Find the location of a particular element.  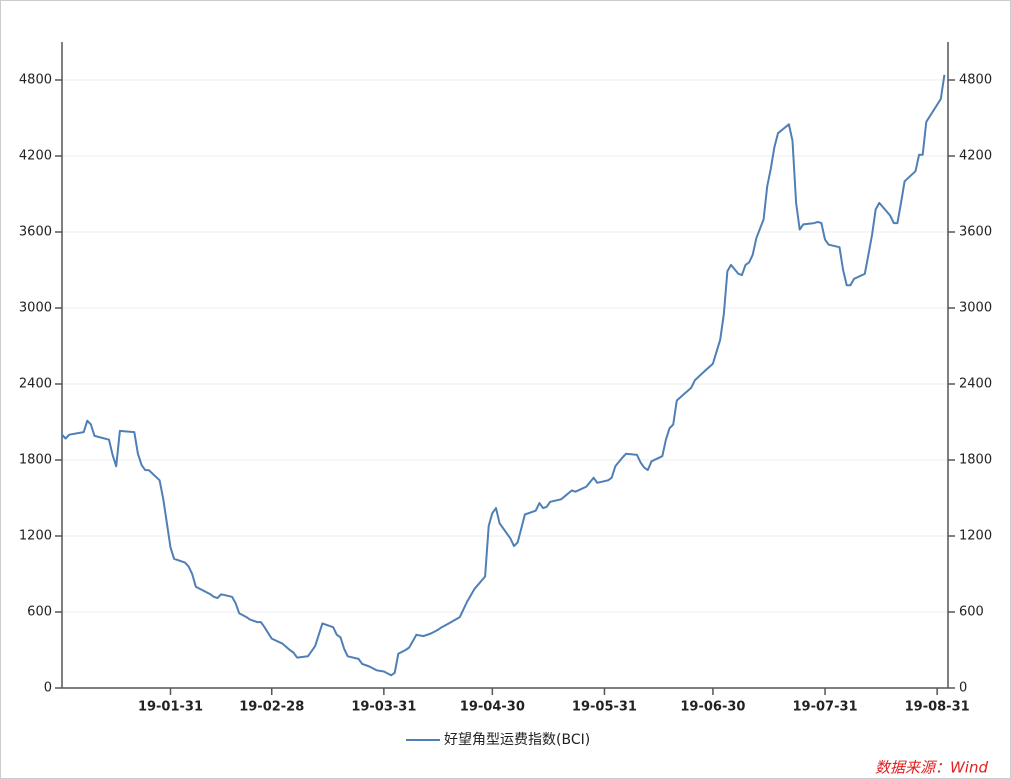

y-tick-label: 3000 is located at coordinates (35, 308).